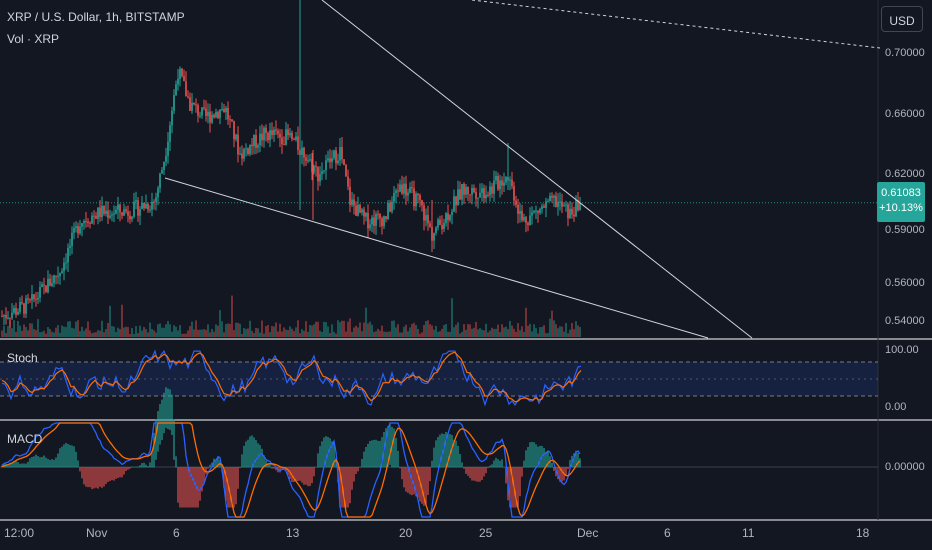 Image resolution: width=932 pixels, height=550 pixels. What do you see at coordinates (667, 533) in the screenshot?
I see `time-tick: 6` at bounding box center [667, 533].